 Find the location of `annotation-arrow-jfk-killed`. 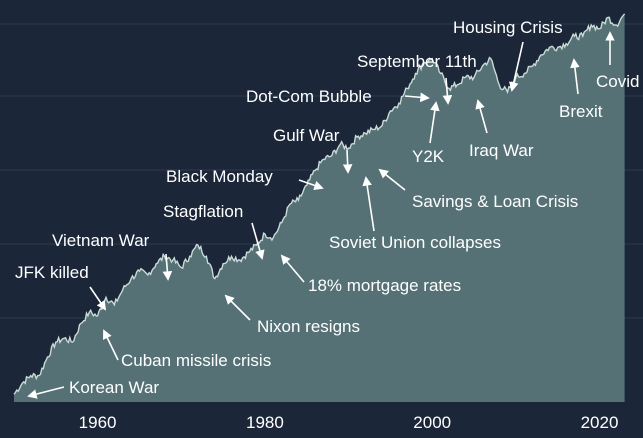

annotation-arrow-jfk-killed is located at coordinates (98, 298).